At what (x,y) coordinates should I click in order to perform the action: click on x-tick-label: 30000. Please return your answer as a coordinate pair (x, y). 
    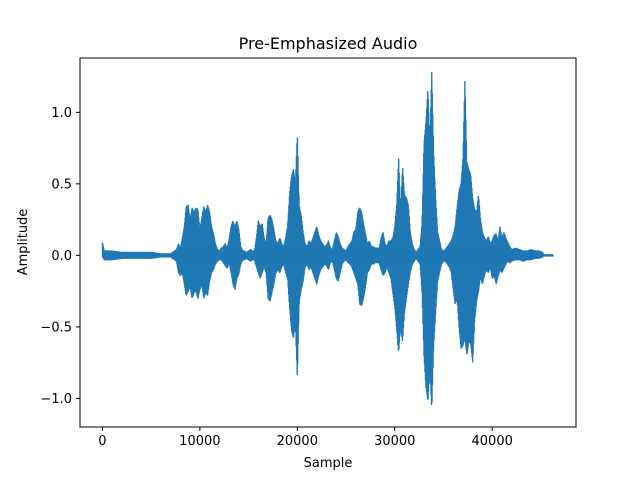
    Looking at the image, I should click on (394, 441).